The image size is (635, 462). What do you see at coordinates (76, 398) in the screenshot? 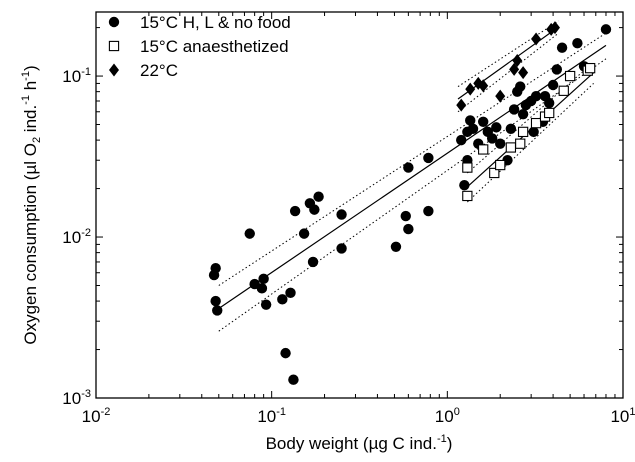
I see `y-tick-label: 10⁻³` at bounding box center [76, 398].